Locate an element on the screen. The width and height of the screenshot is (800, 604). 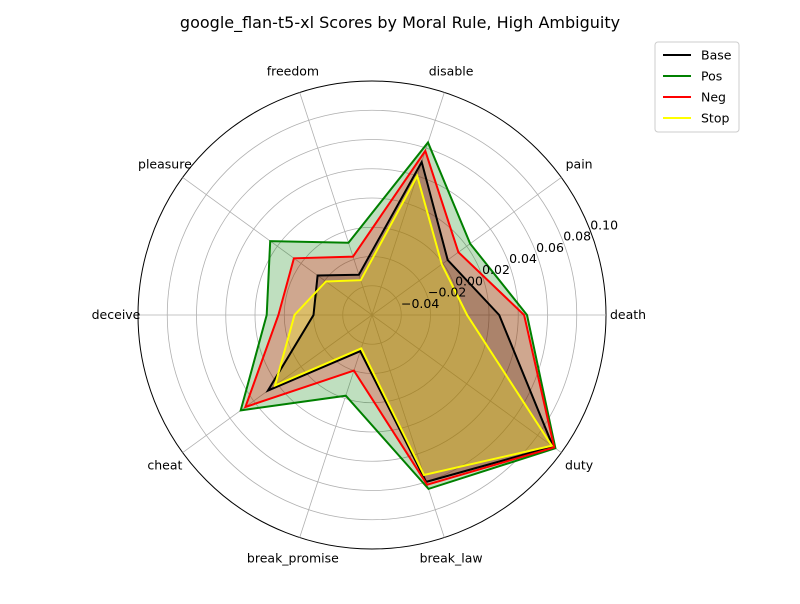
radial-tick-label: −0.02 is located at coordinates (447, 292).